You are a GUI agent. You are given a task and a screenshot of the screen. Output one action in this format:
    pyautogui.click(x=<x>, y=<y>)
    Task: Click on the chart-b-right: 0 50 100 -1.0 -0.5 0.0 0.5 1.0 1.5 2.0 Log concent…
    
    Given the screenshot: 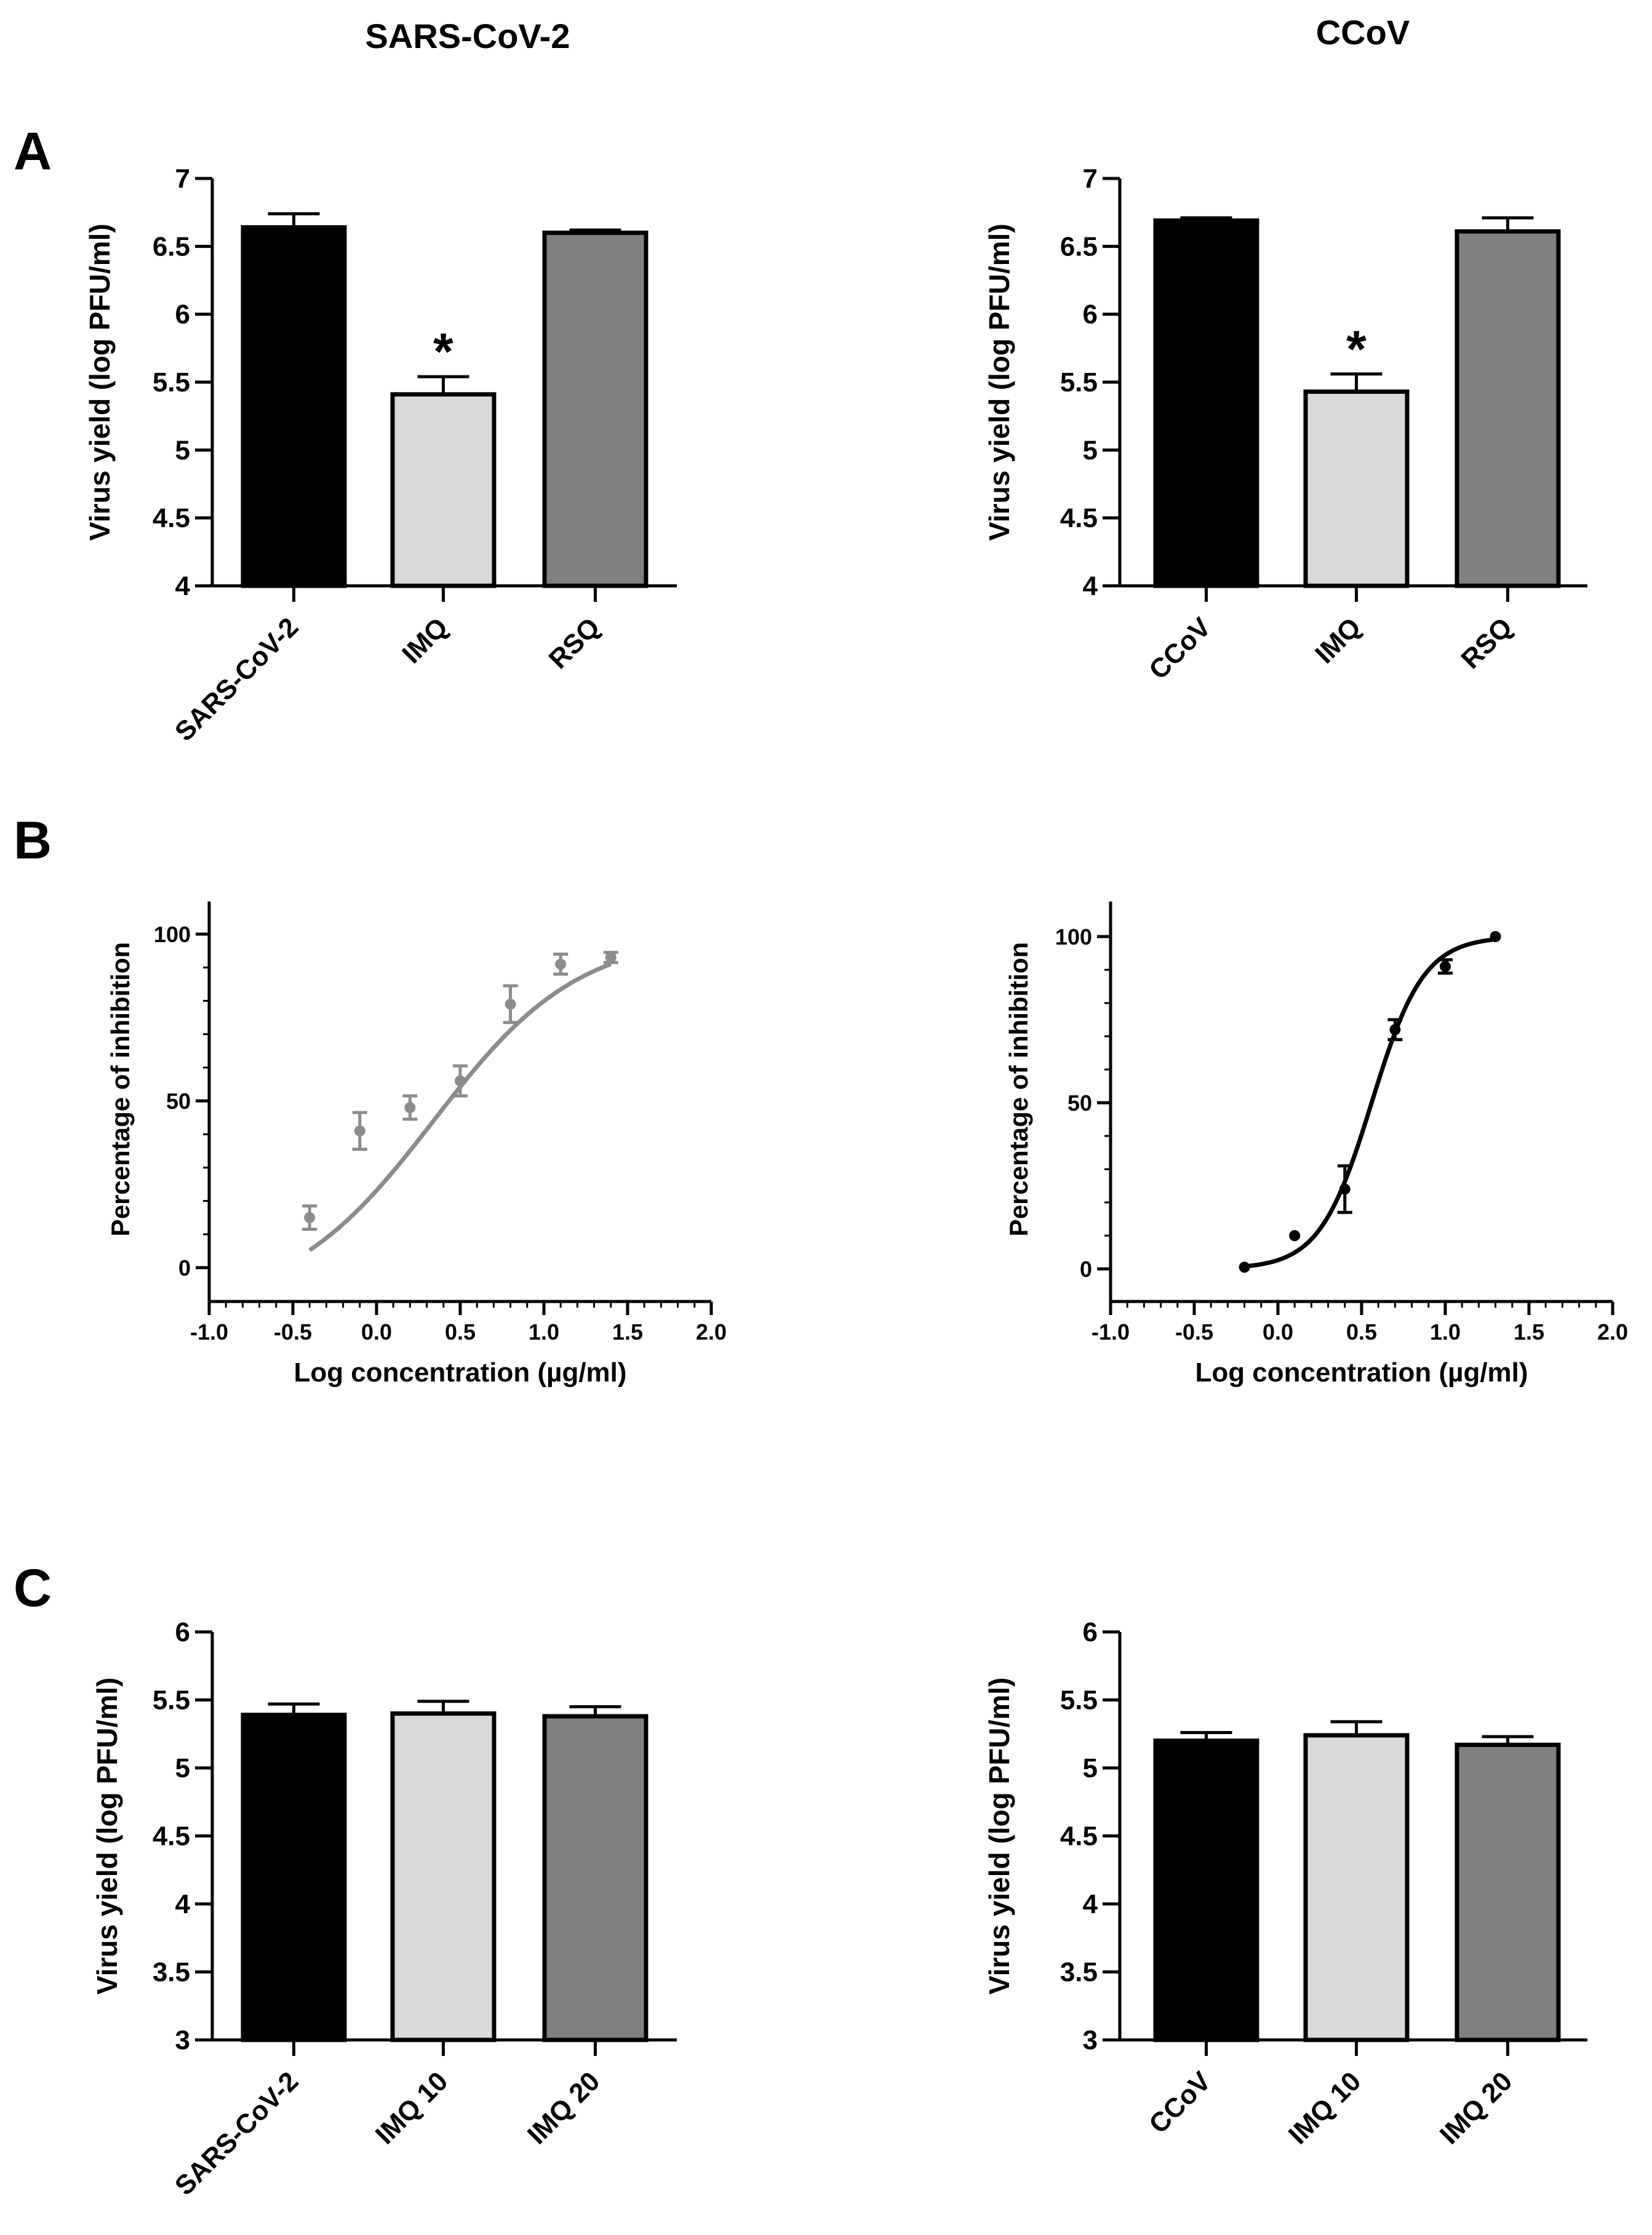 What is the action you would take?
    pyautogui.click(x=1316, y=1145)
    